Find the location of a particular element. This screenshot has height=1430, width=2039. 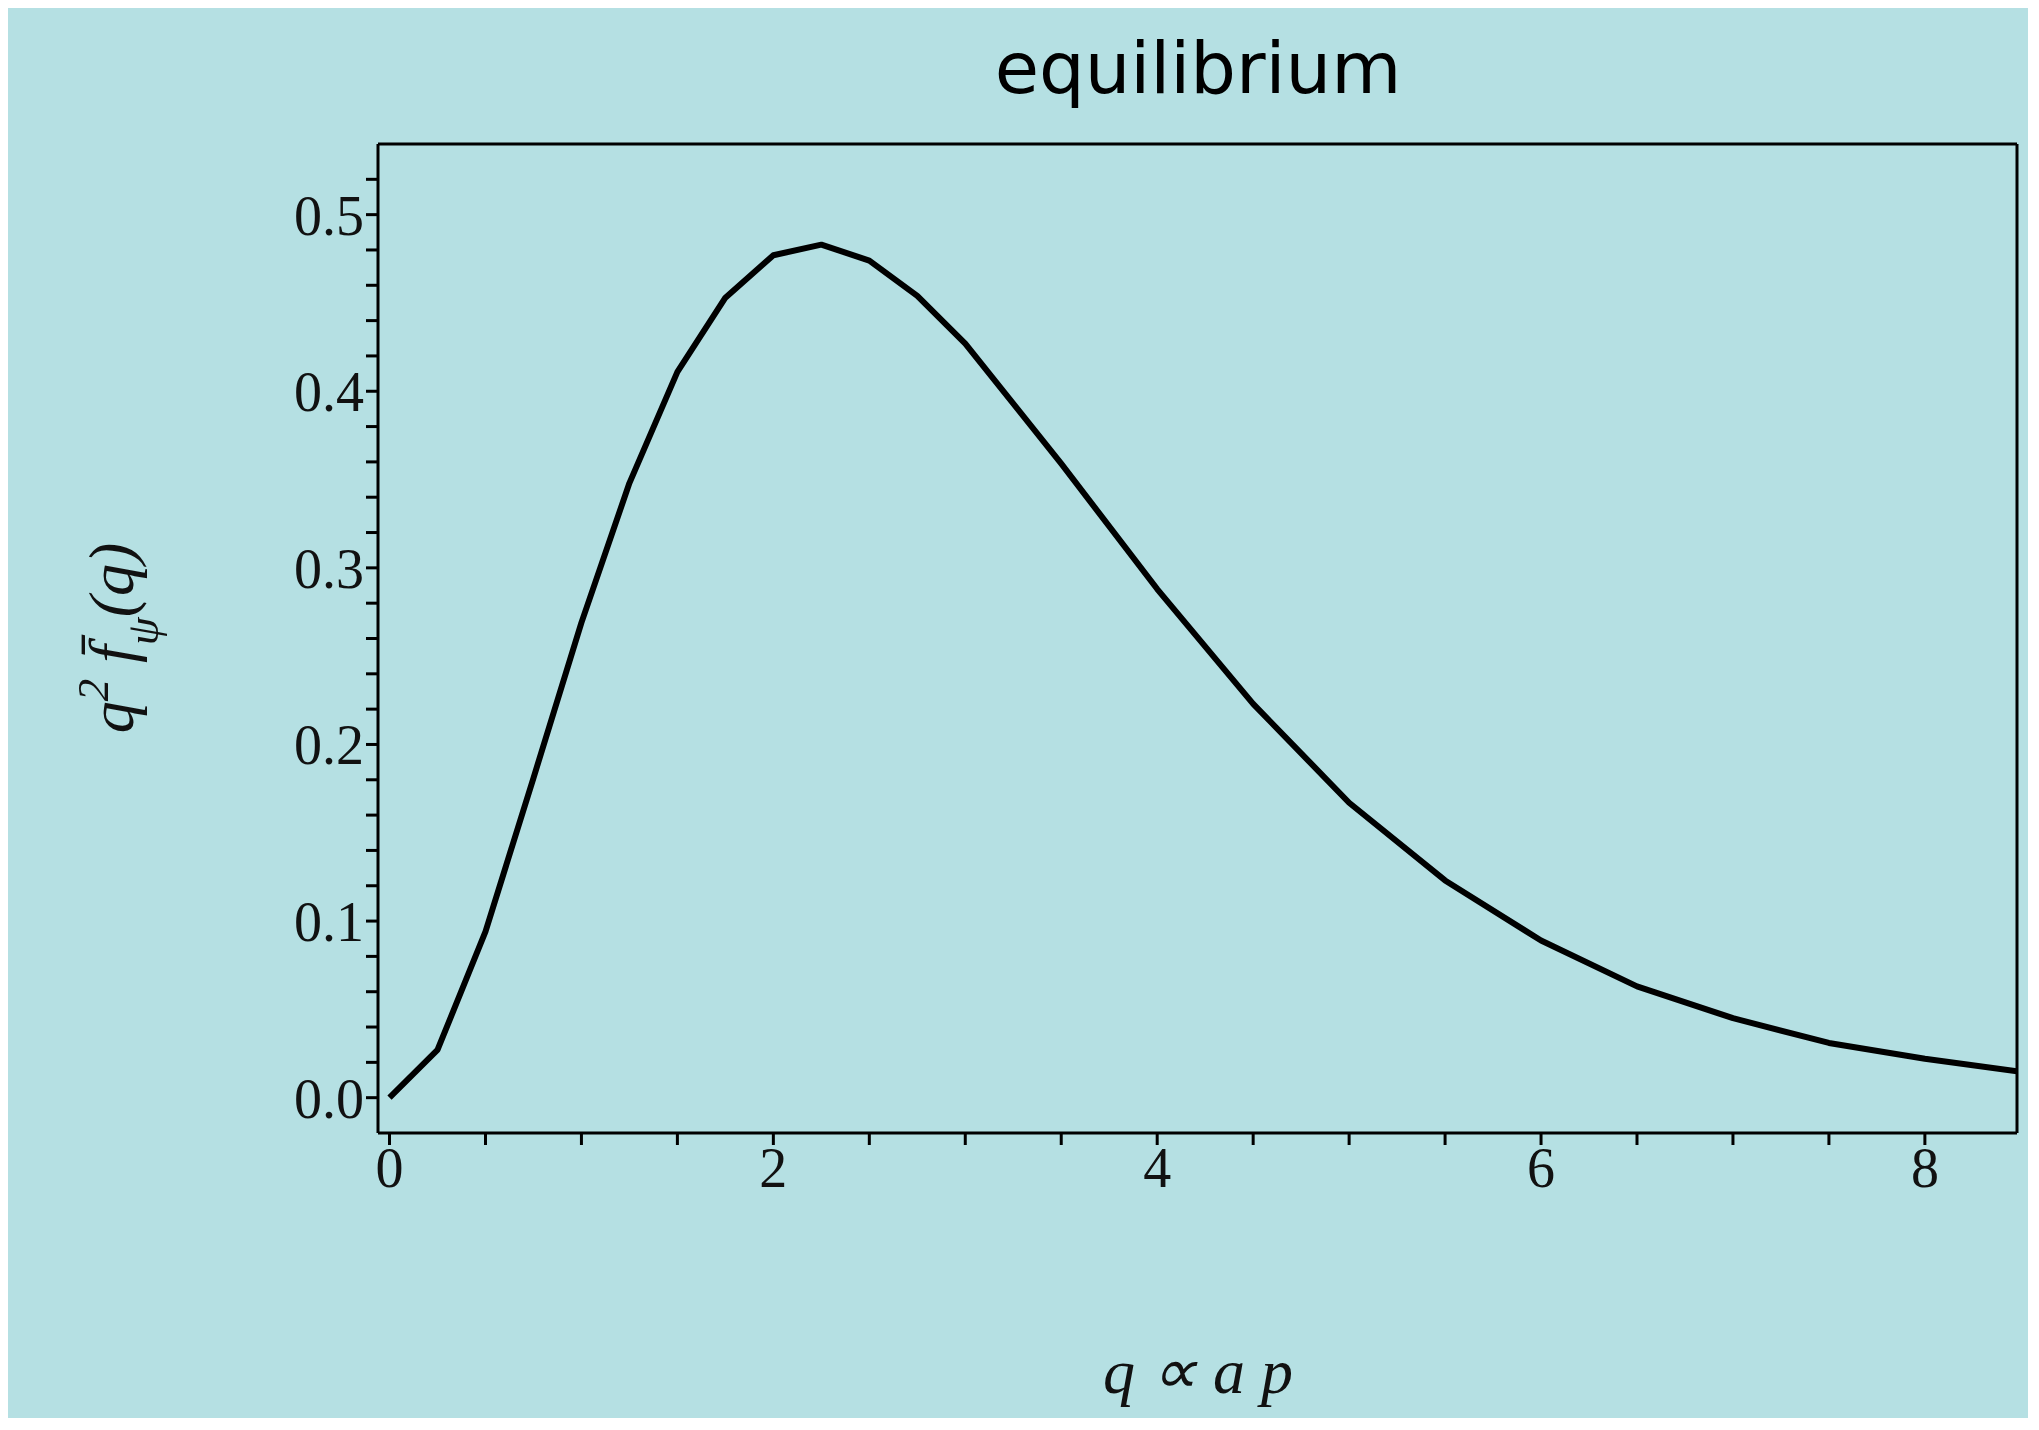

x-tick-label: 4 is located at coordinates (1157, 1167).